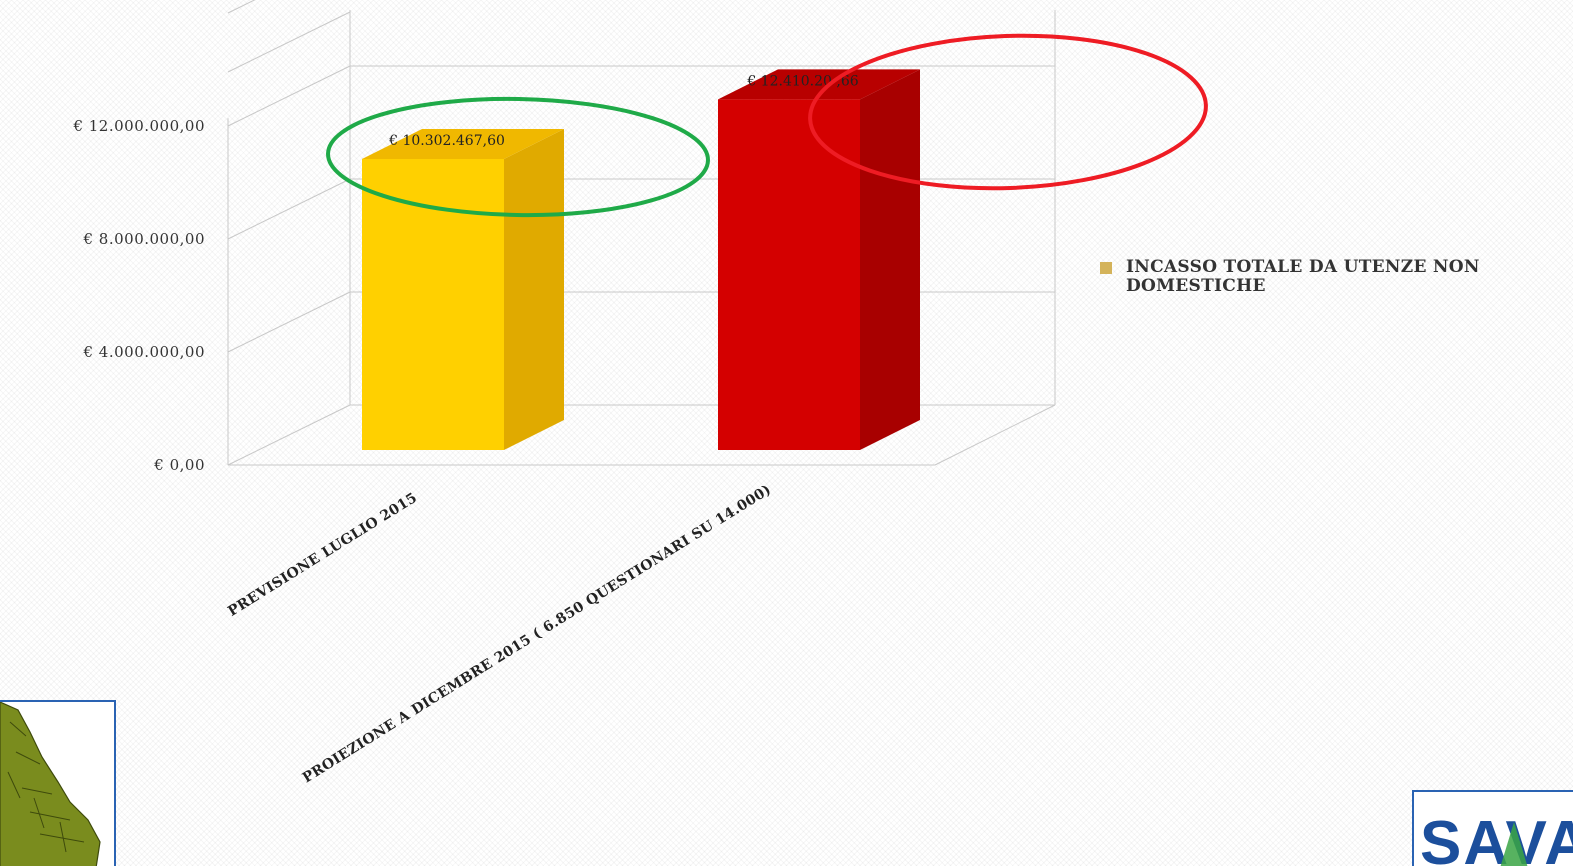 The width and height of the screenshot is (1573, 866). Describe the element at coordinates (179, 465) in the screenshot. I see `y-tick-label: € 0,00` at that location.